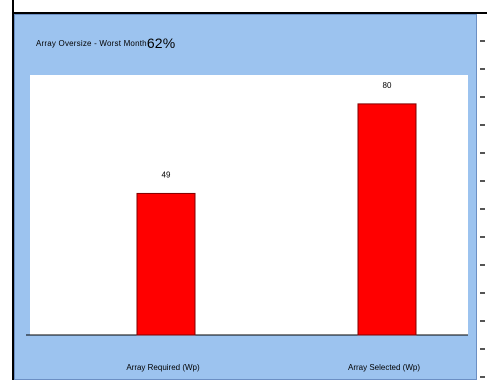 This screenshot has width=487, height=380. Describe the element at coordinates (161, 43) in the screenshot. I see `chart-title-value: 62%` at that location.